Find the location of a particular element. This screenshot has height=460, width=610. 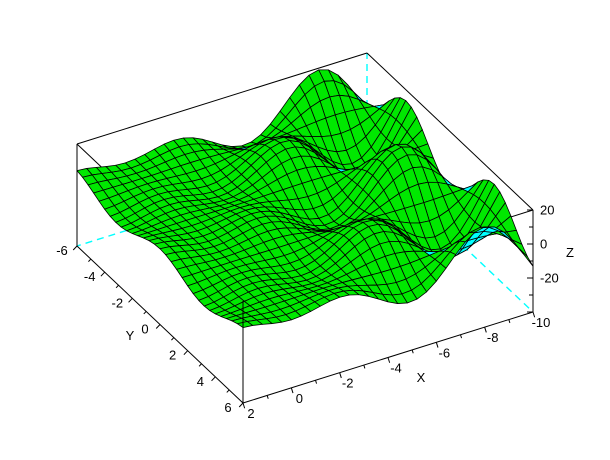

x-tick-label: -2 is located at coordinates (348, 383).